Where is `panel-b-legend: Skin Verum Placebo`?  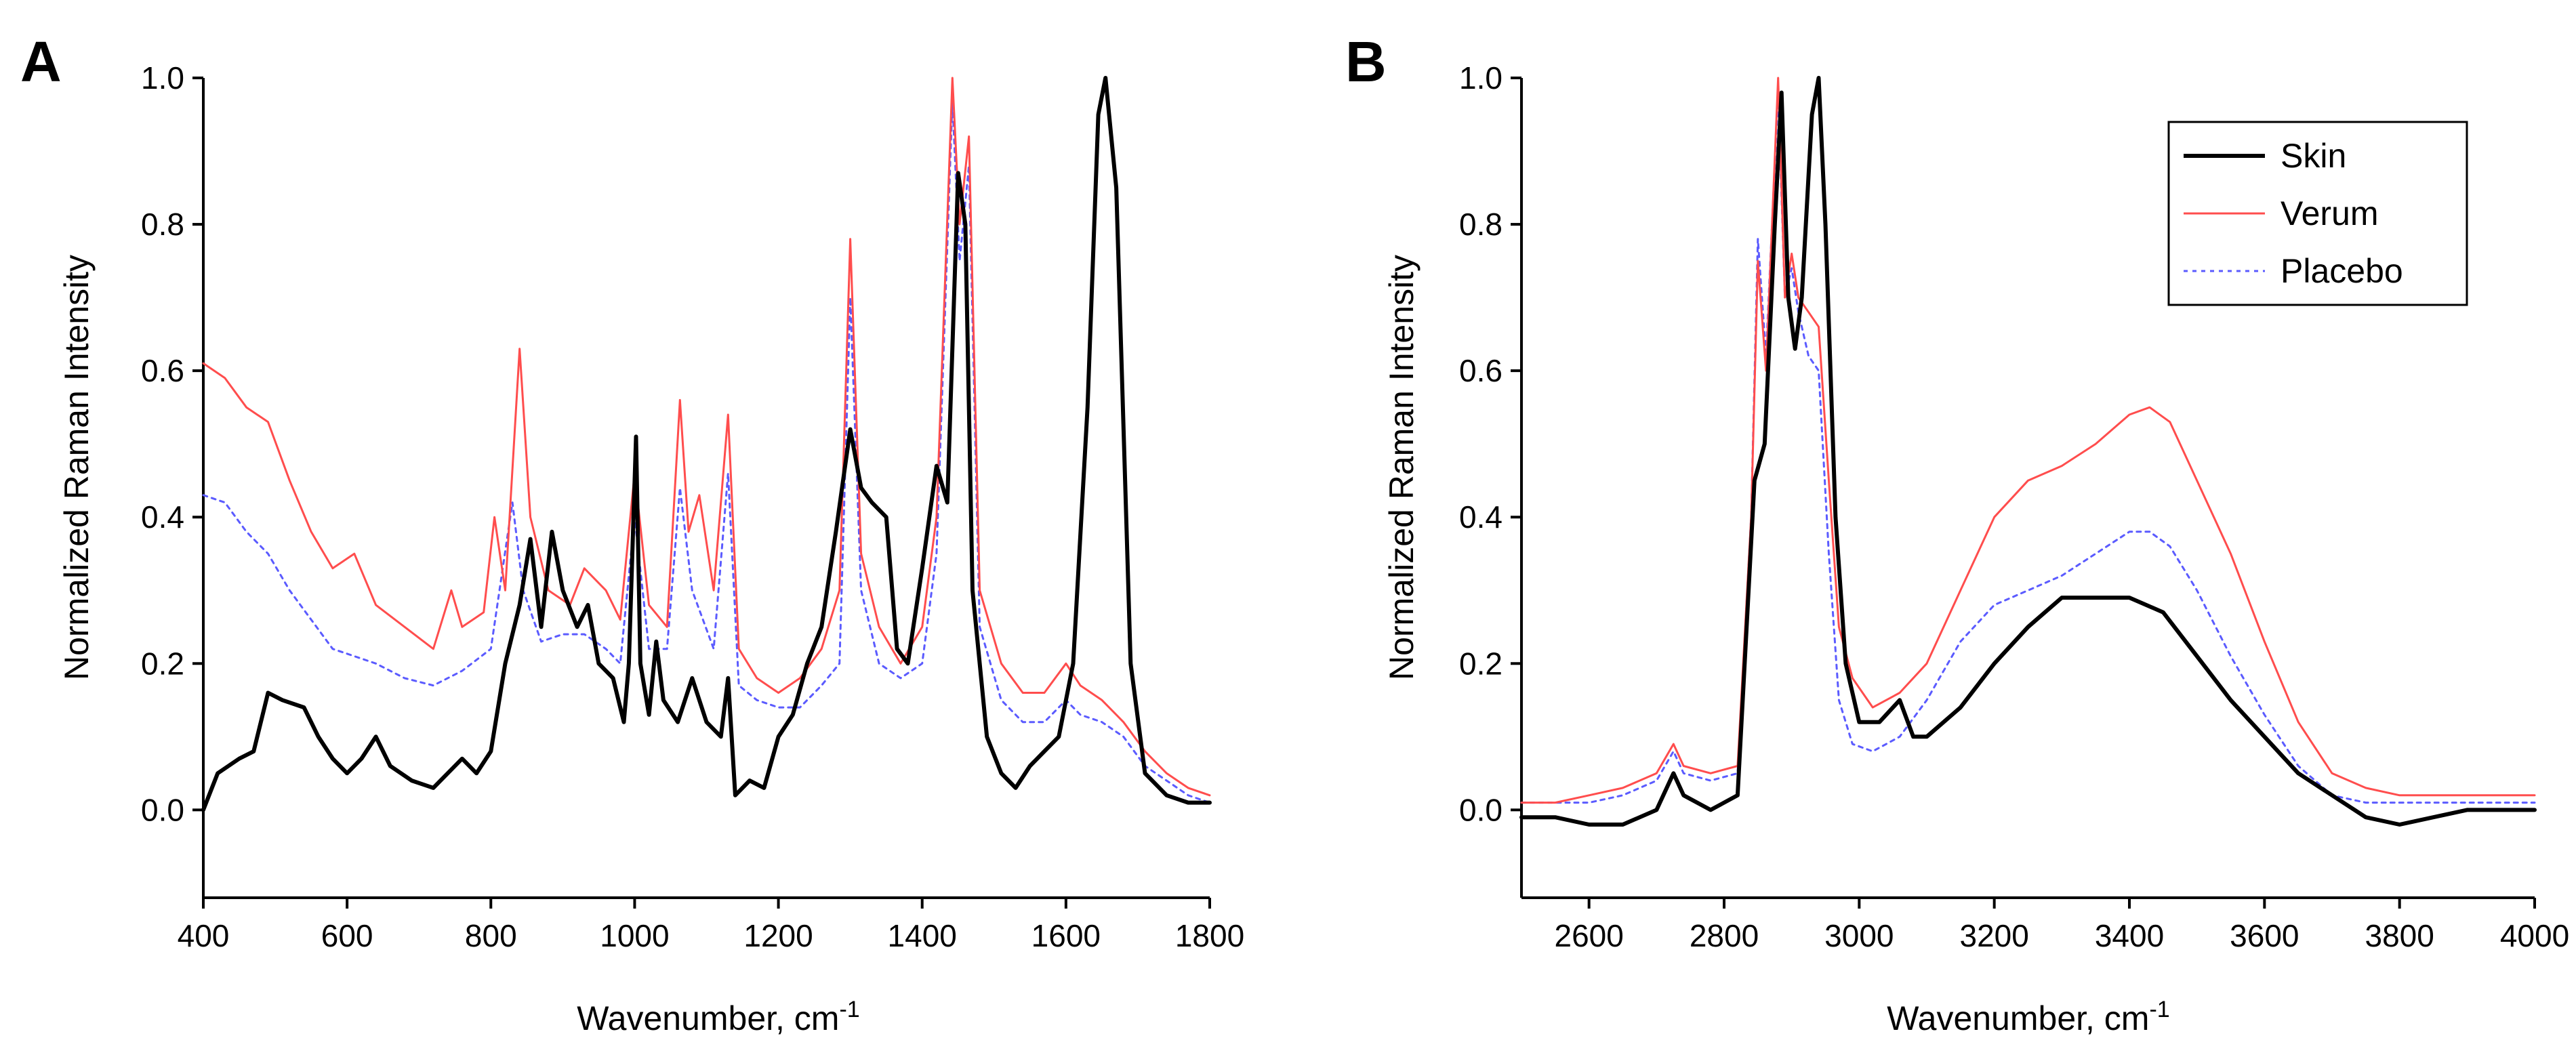
panel-b-legend: Skin Verum Placebo is located at coordinates (2318, 213).